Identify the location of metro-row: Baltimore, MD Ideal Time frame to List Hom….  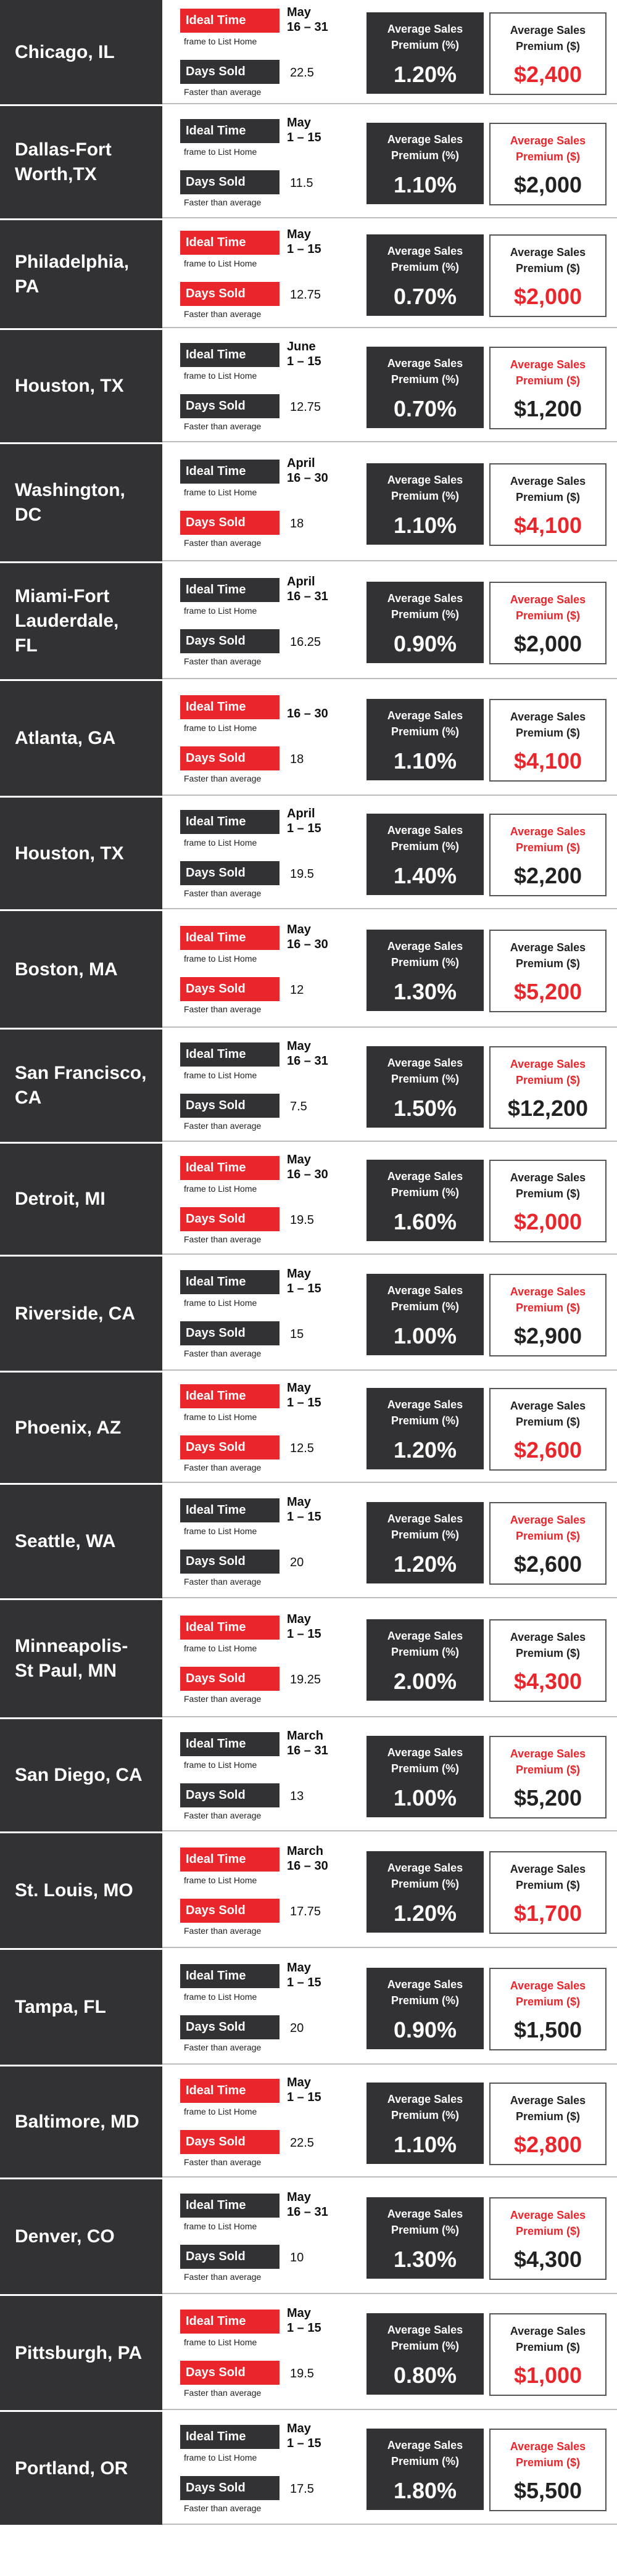
(308, 2122).